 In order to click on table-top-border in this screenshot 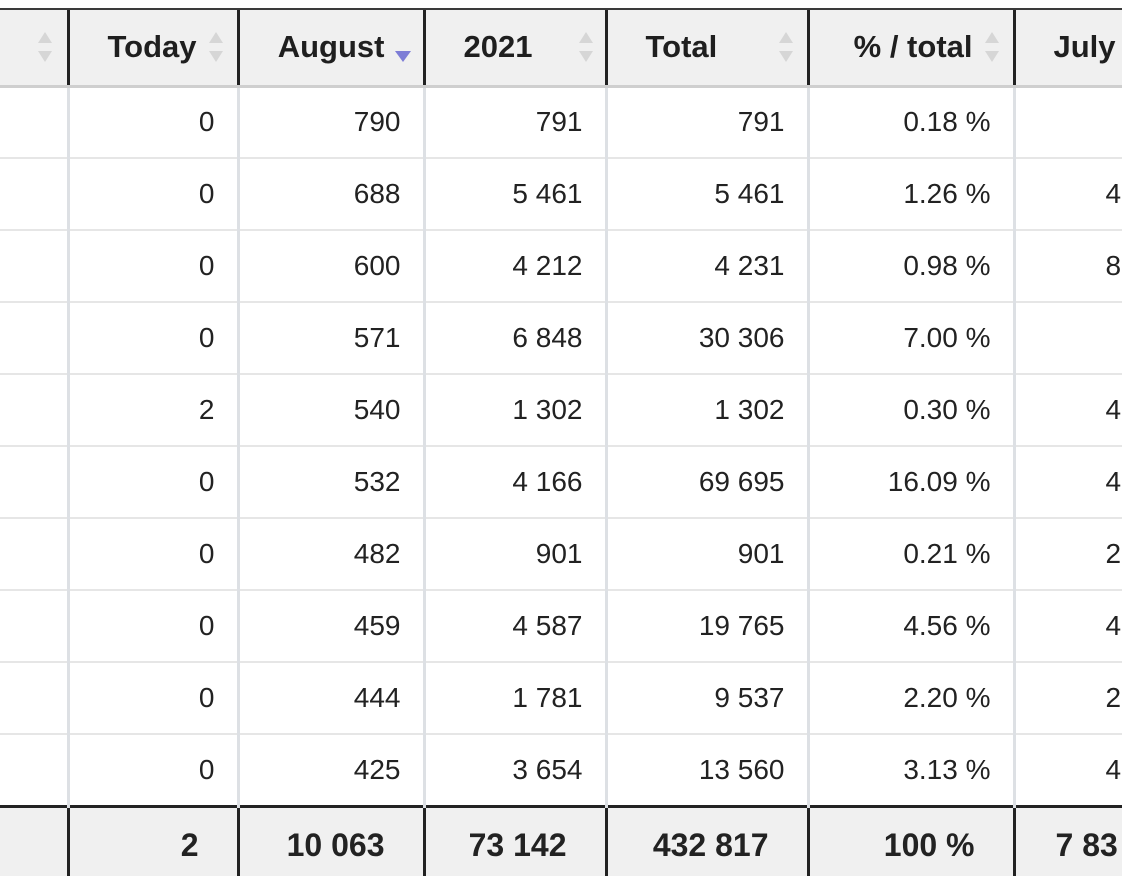, I will do `click(561, 9)`.